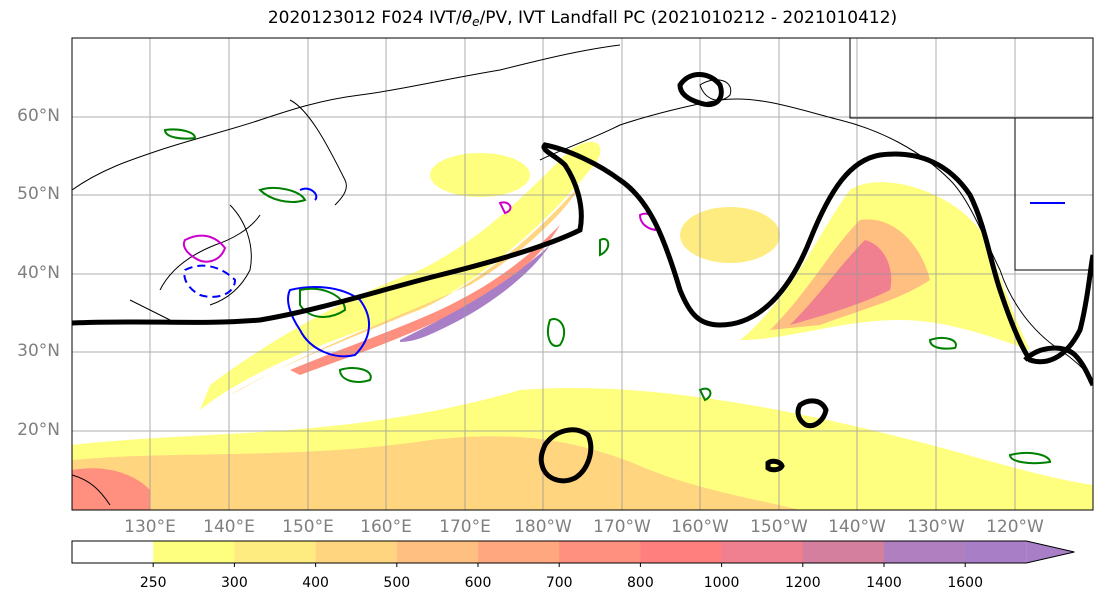 The image size is (1105, 603). Describe the element at coordinates (857, 527) in the screenshot. I see `lon-label: 140°W` at that location.